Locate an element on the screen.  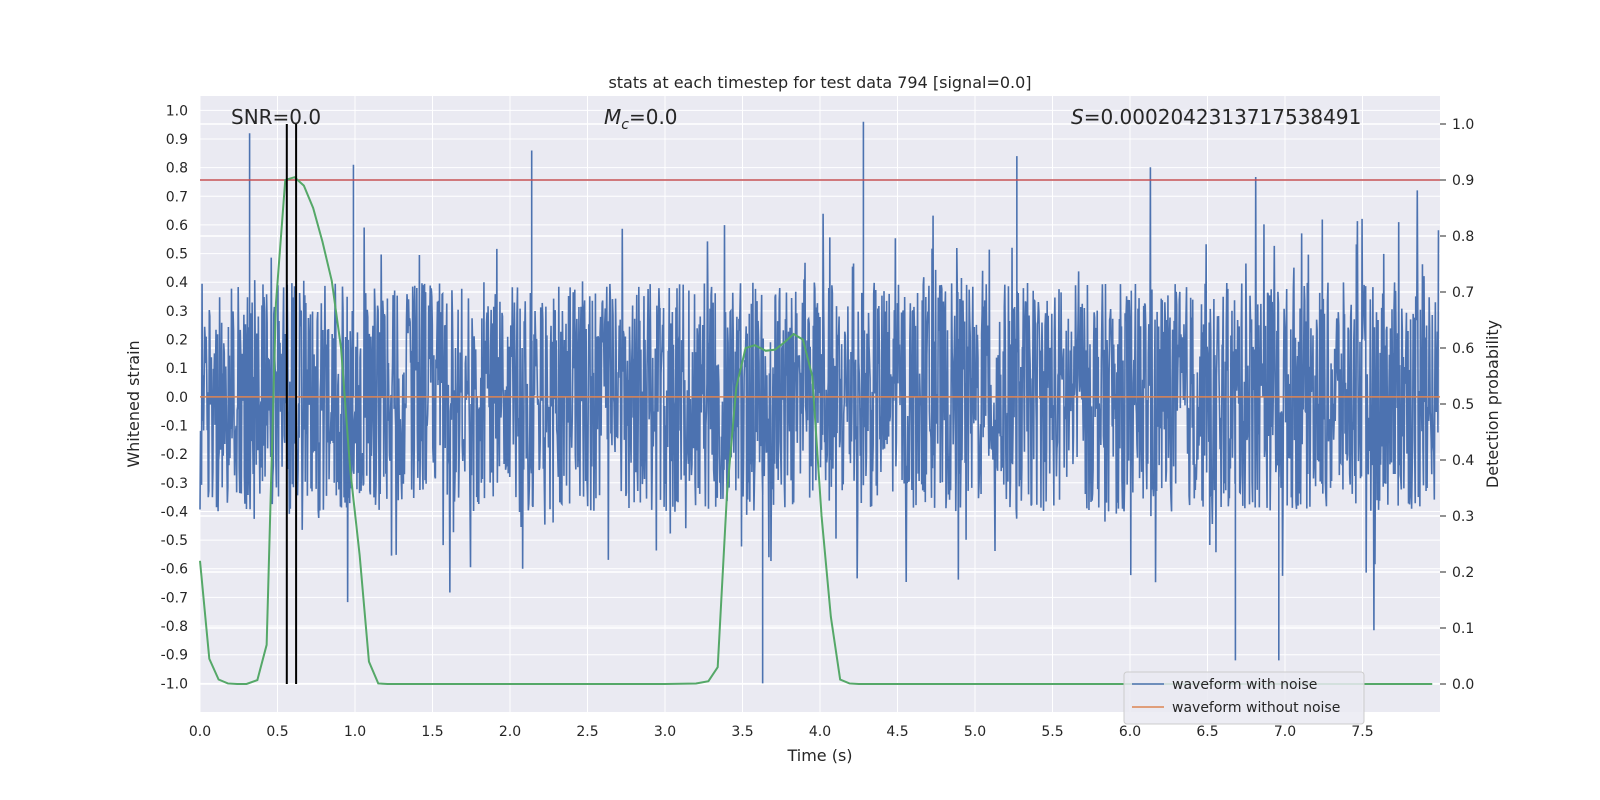
y-tick-label: 0.0 is located at coordinates (177, 398).